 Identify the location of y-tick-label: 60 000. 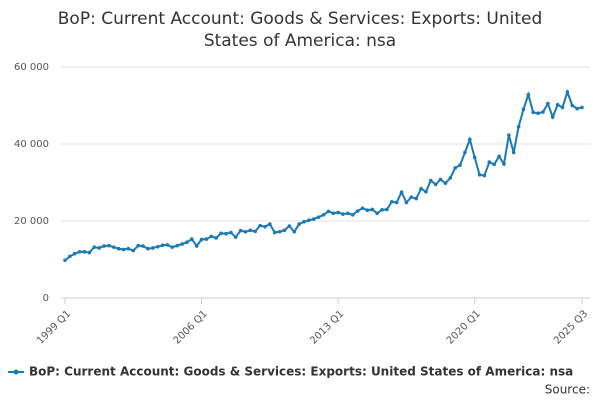
(31, 67).